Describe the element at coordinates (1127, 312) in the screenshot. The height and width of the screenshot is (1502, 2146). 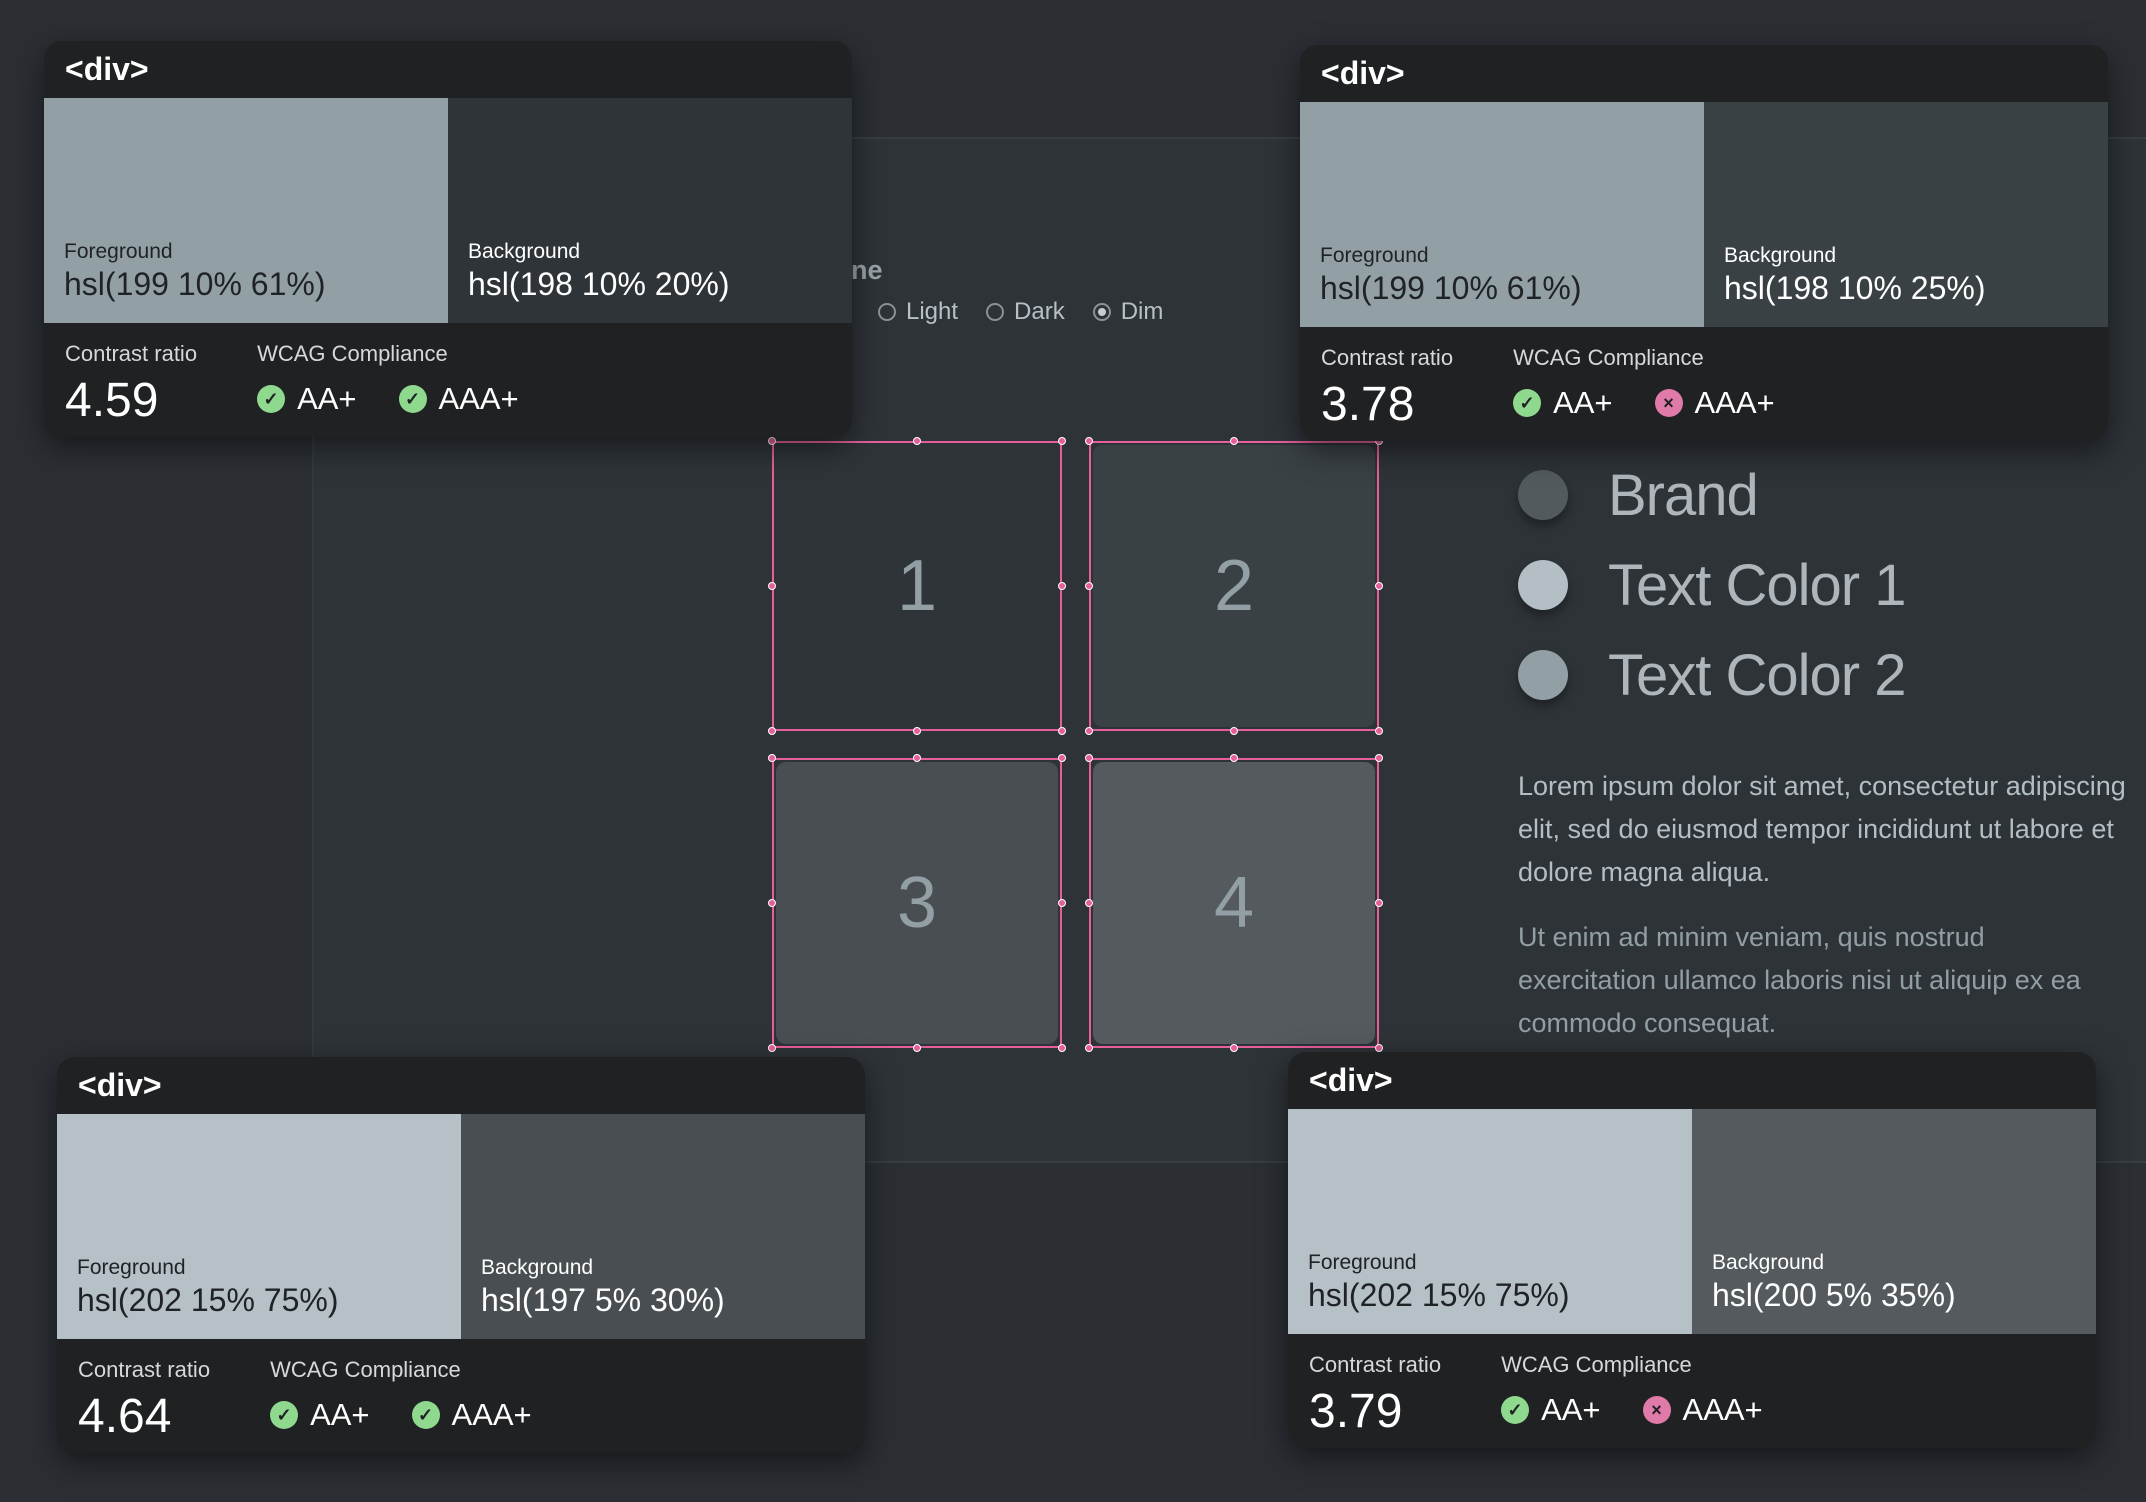
I see `radio-dim: Dim` at that location.